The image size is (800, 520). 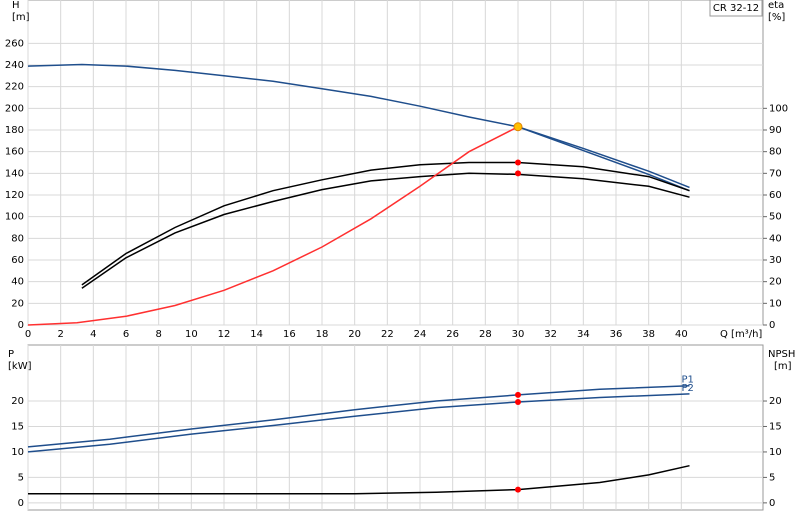 What do you see at coordinates (158, 334) in the screenshot?
I see `x-tick-label: 8` at bounding box center [158, 334].